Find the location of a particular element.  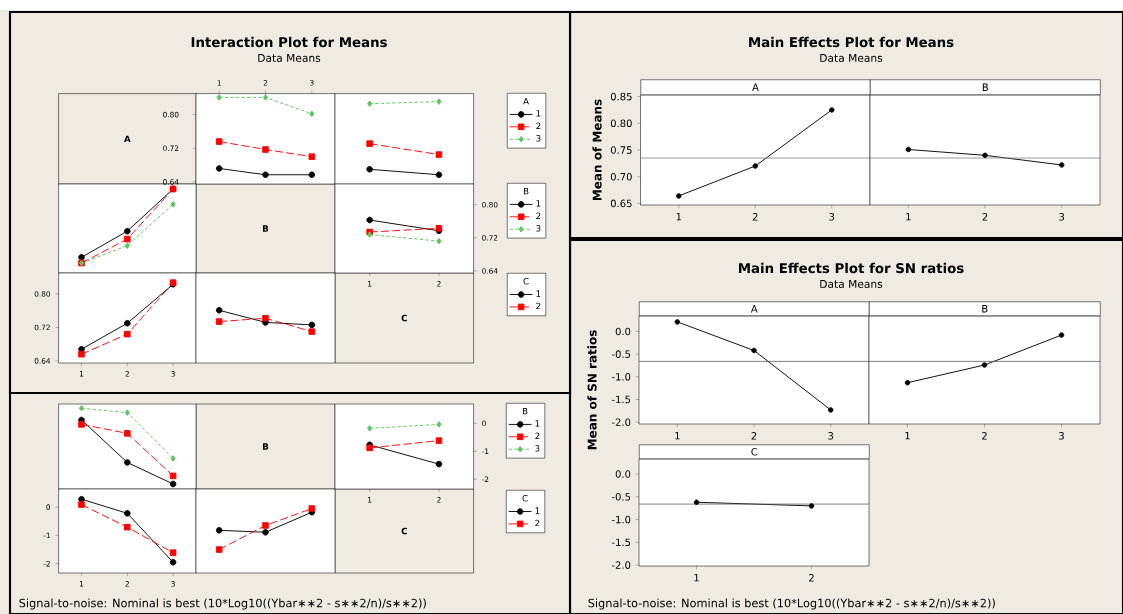

y-tick-label: 0.75 is located at coordinates (621, 150).